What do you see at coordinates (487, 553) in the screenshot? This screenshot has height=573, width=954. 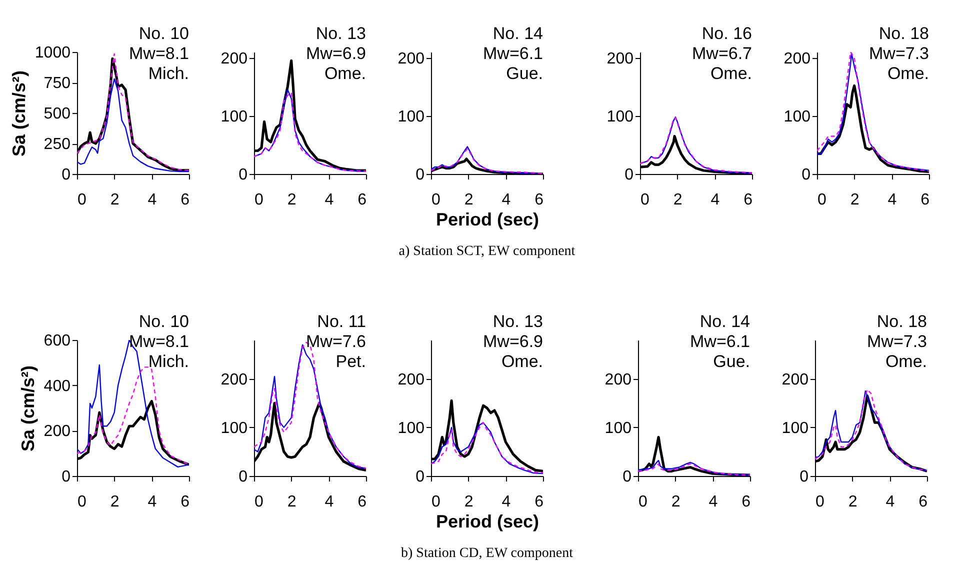 I see `text: b) Station CD, EW component` at bounding box center [487, 553].